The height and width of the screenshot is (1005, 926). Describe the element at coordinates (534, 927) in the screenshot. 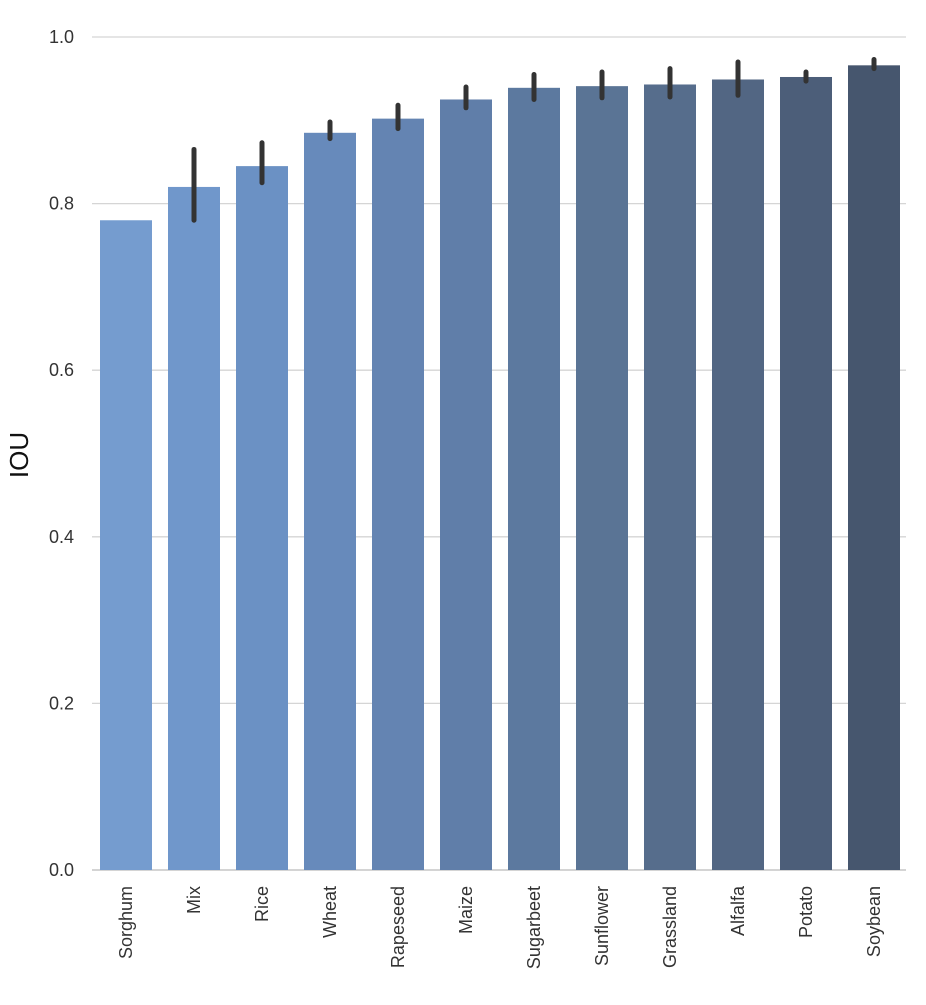

I see `x-tick-label: Sugarbeet` at that location.